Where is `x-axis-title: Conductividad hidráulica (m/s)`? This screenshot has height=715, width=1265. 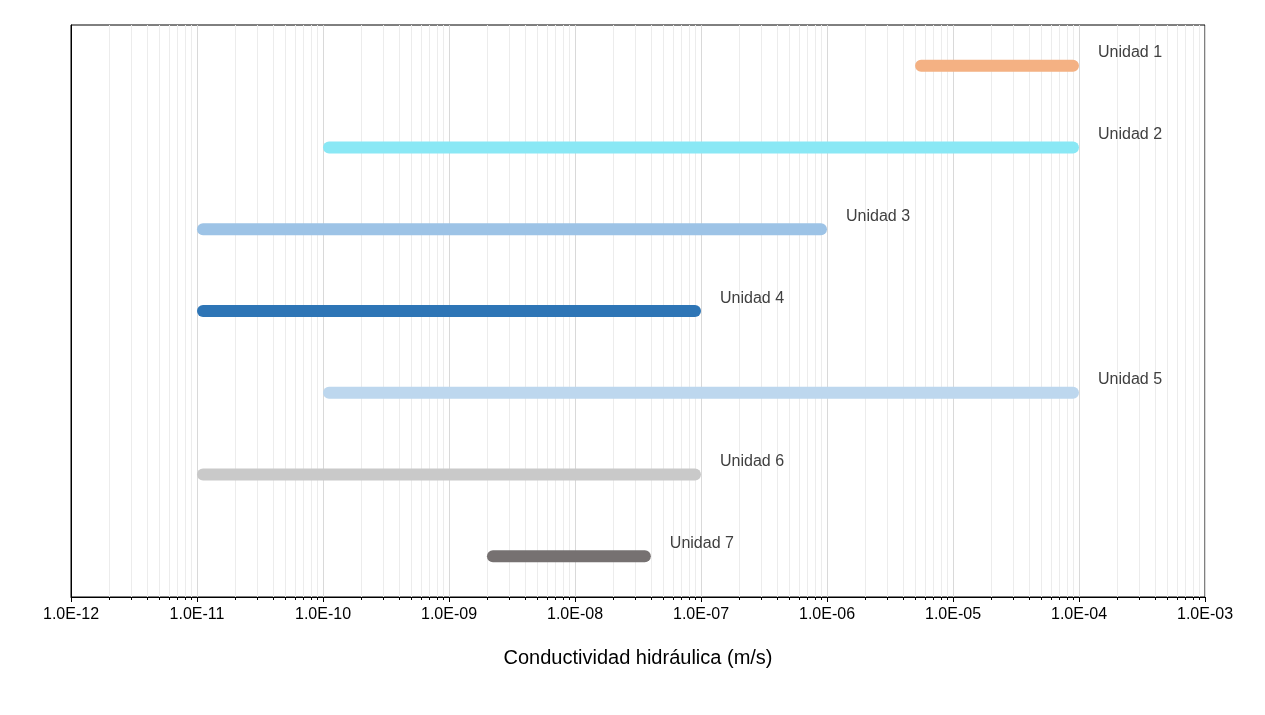
x-axis-title: Conductividad hidráulica (m/s) is located at coordinates (638, 657).